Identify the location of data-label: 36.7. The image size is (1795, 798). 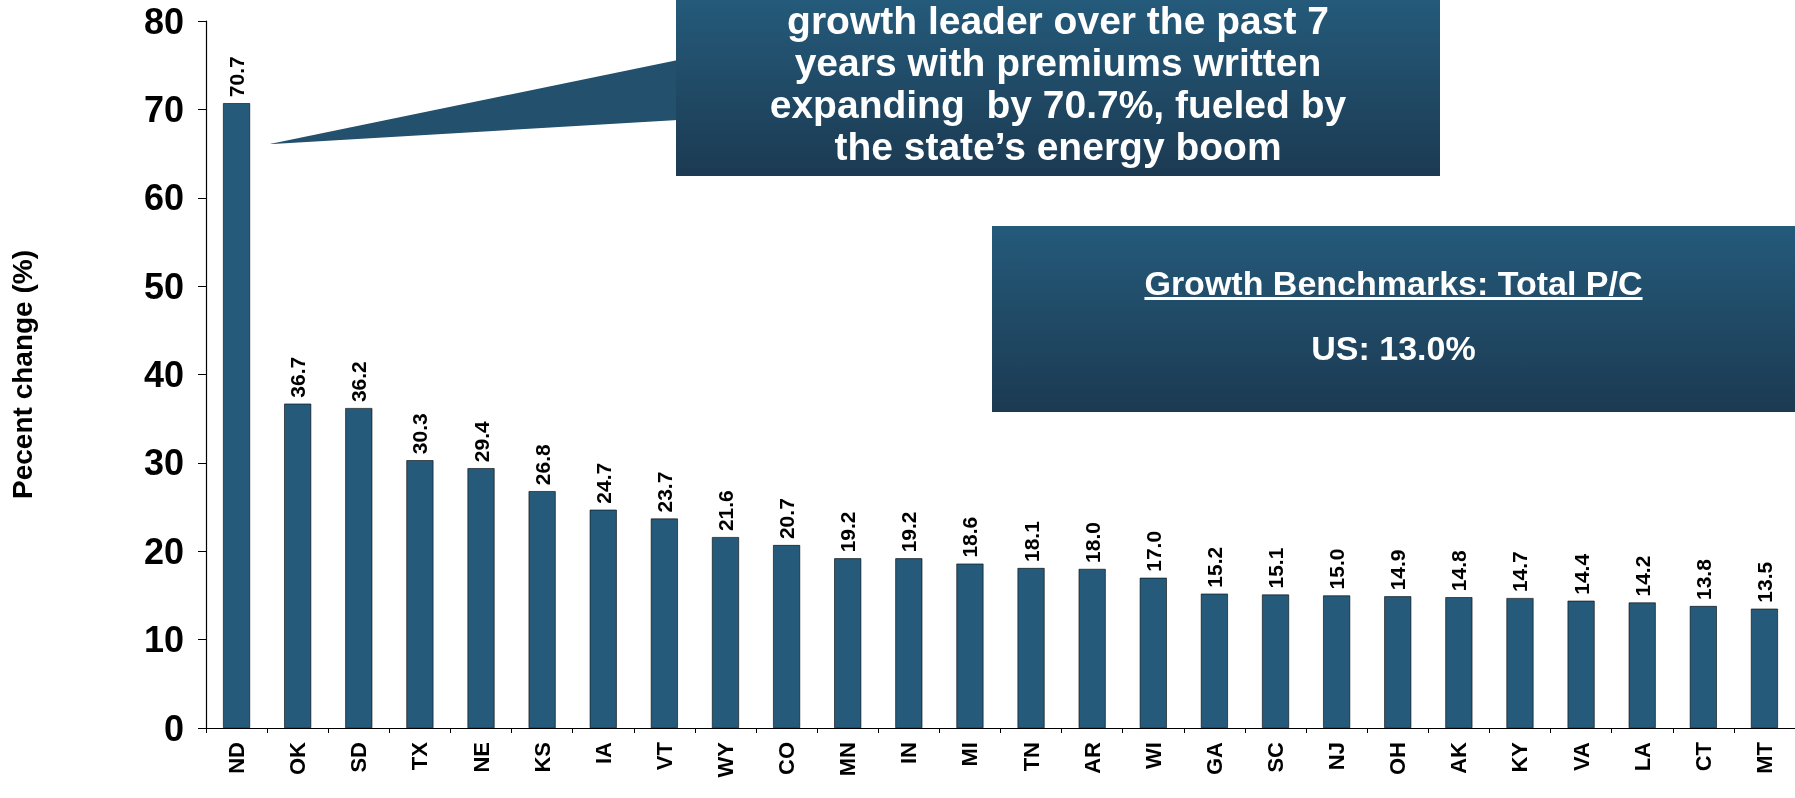
(298, 377).